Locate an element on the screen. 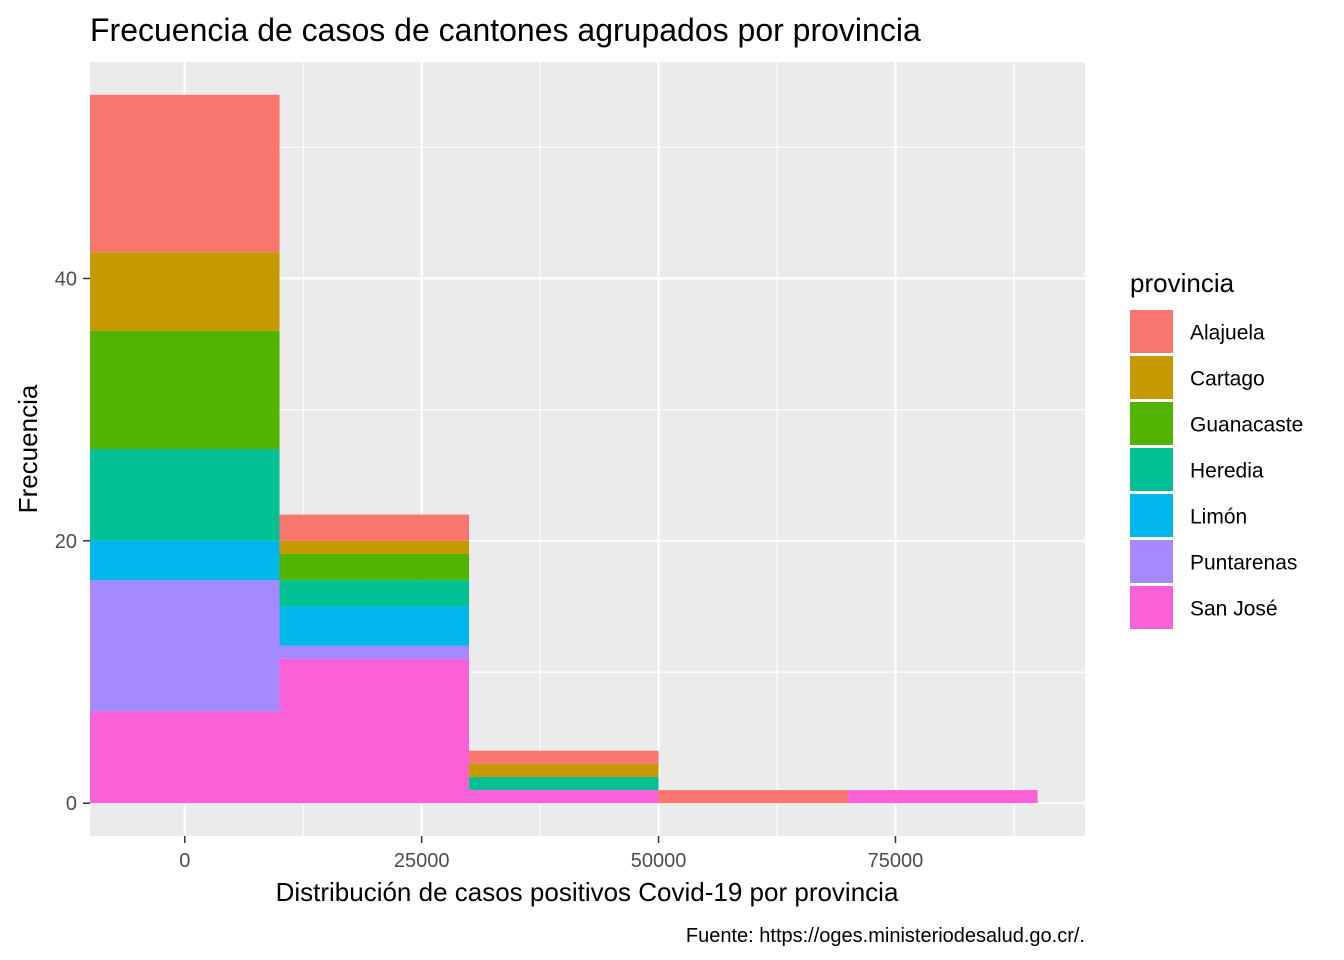 The height and width of the screenshot is (960, 1344). legend-title: provincia is located at coordinates (1182, 283).